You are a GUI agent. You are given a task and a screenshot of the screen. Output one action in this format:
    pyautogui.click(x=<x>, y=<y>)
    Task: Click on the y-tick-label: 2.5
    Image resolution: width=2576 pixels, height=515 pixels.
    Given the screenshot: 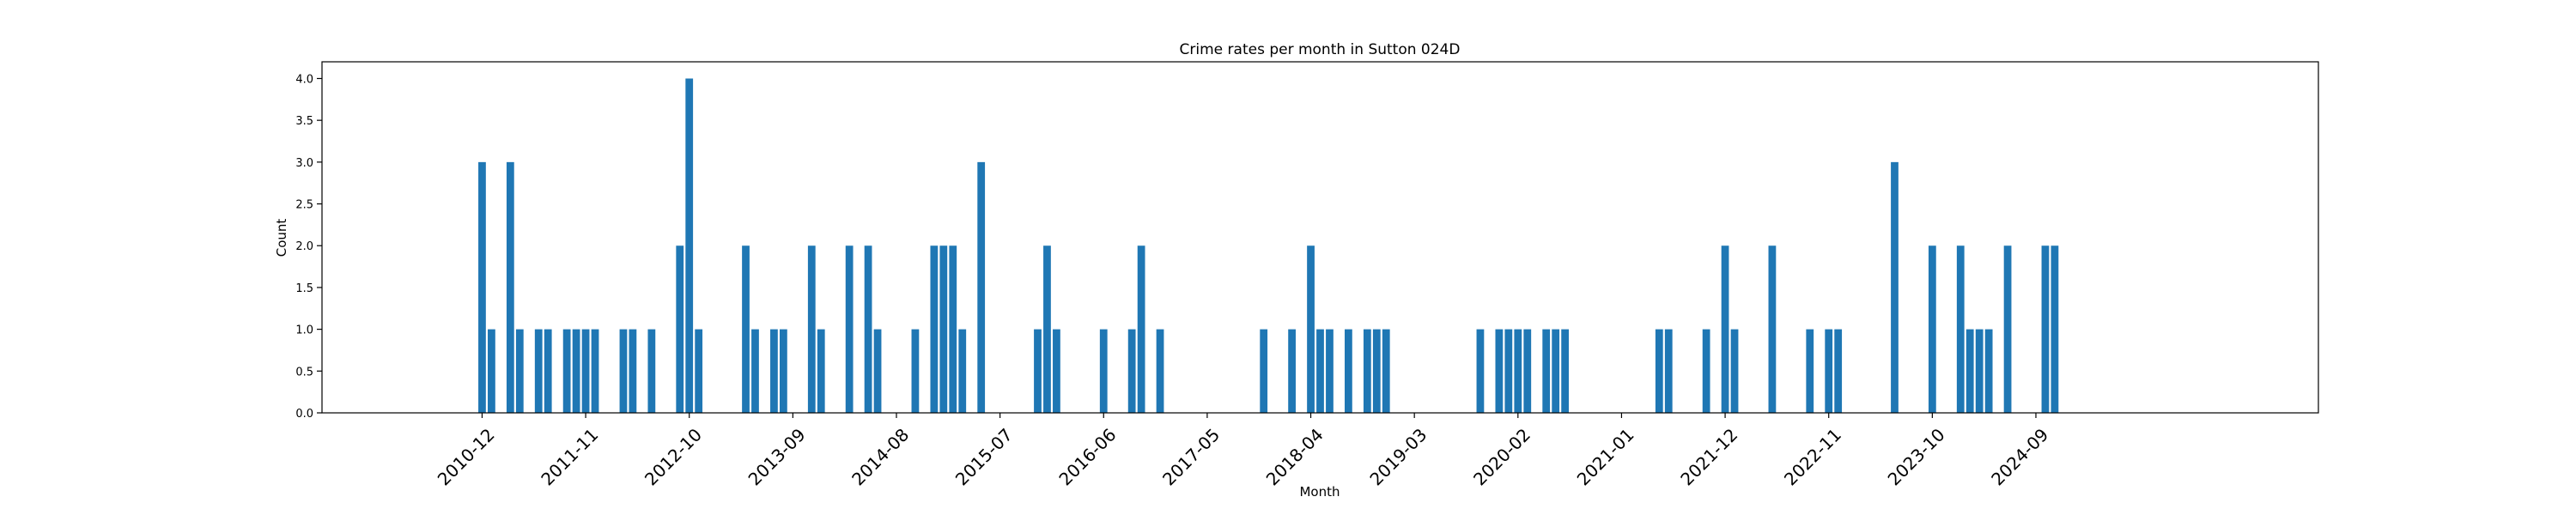 What is the action you would take?
    pyautogui.click(x=304, y=205)
    